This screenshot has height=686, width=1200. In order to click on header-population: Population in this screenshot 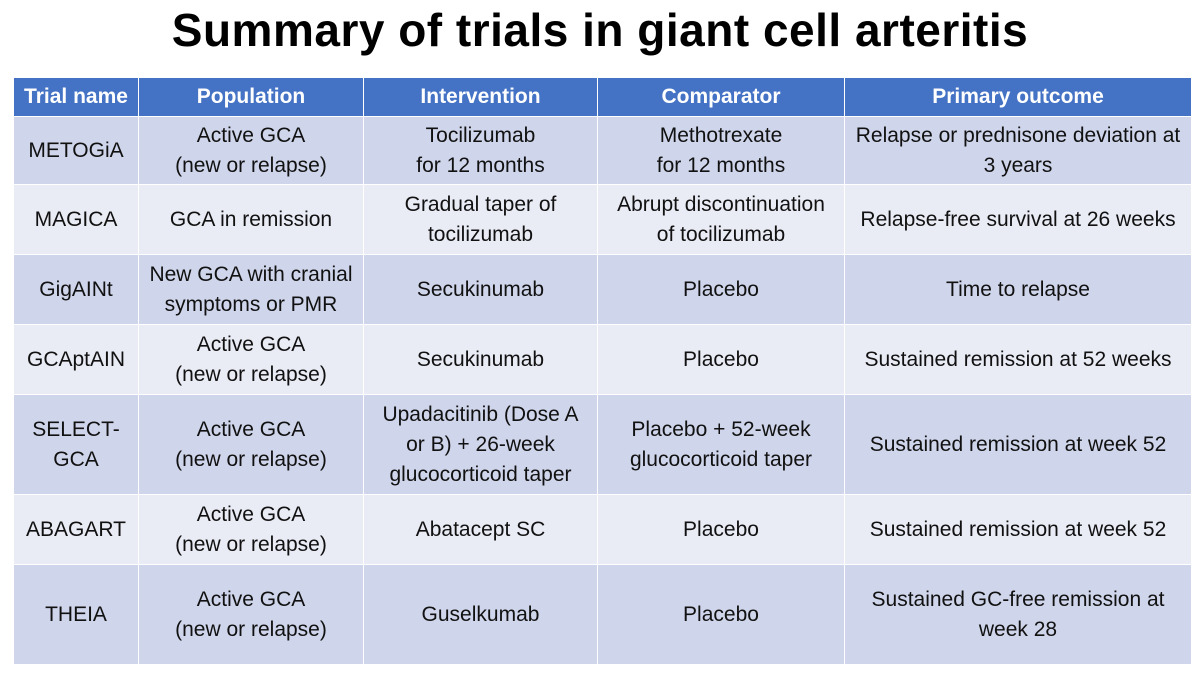, I will do `click(251, 97)`.